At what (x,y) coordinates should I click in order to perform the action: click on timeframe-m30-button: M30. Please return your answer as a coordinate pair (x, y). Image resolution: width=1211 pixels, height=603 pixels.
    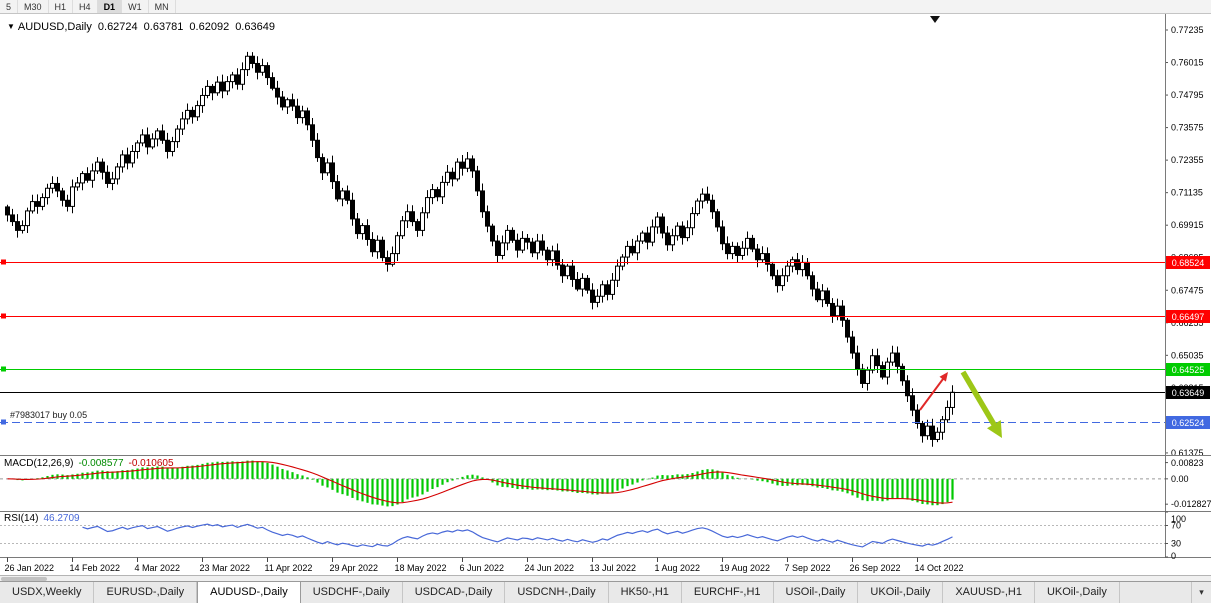
    Looking at the image, I should click on (33, 6).